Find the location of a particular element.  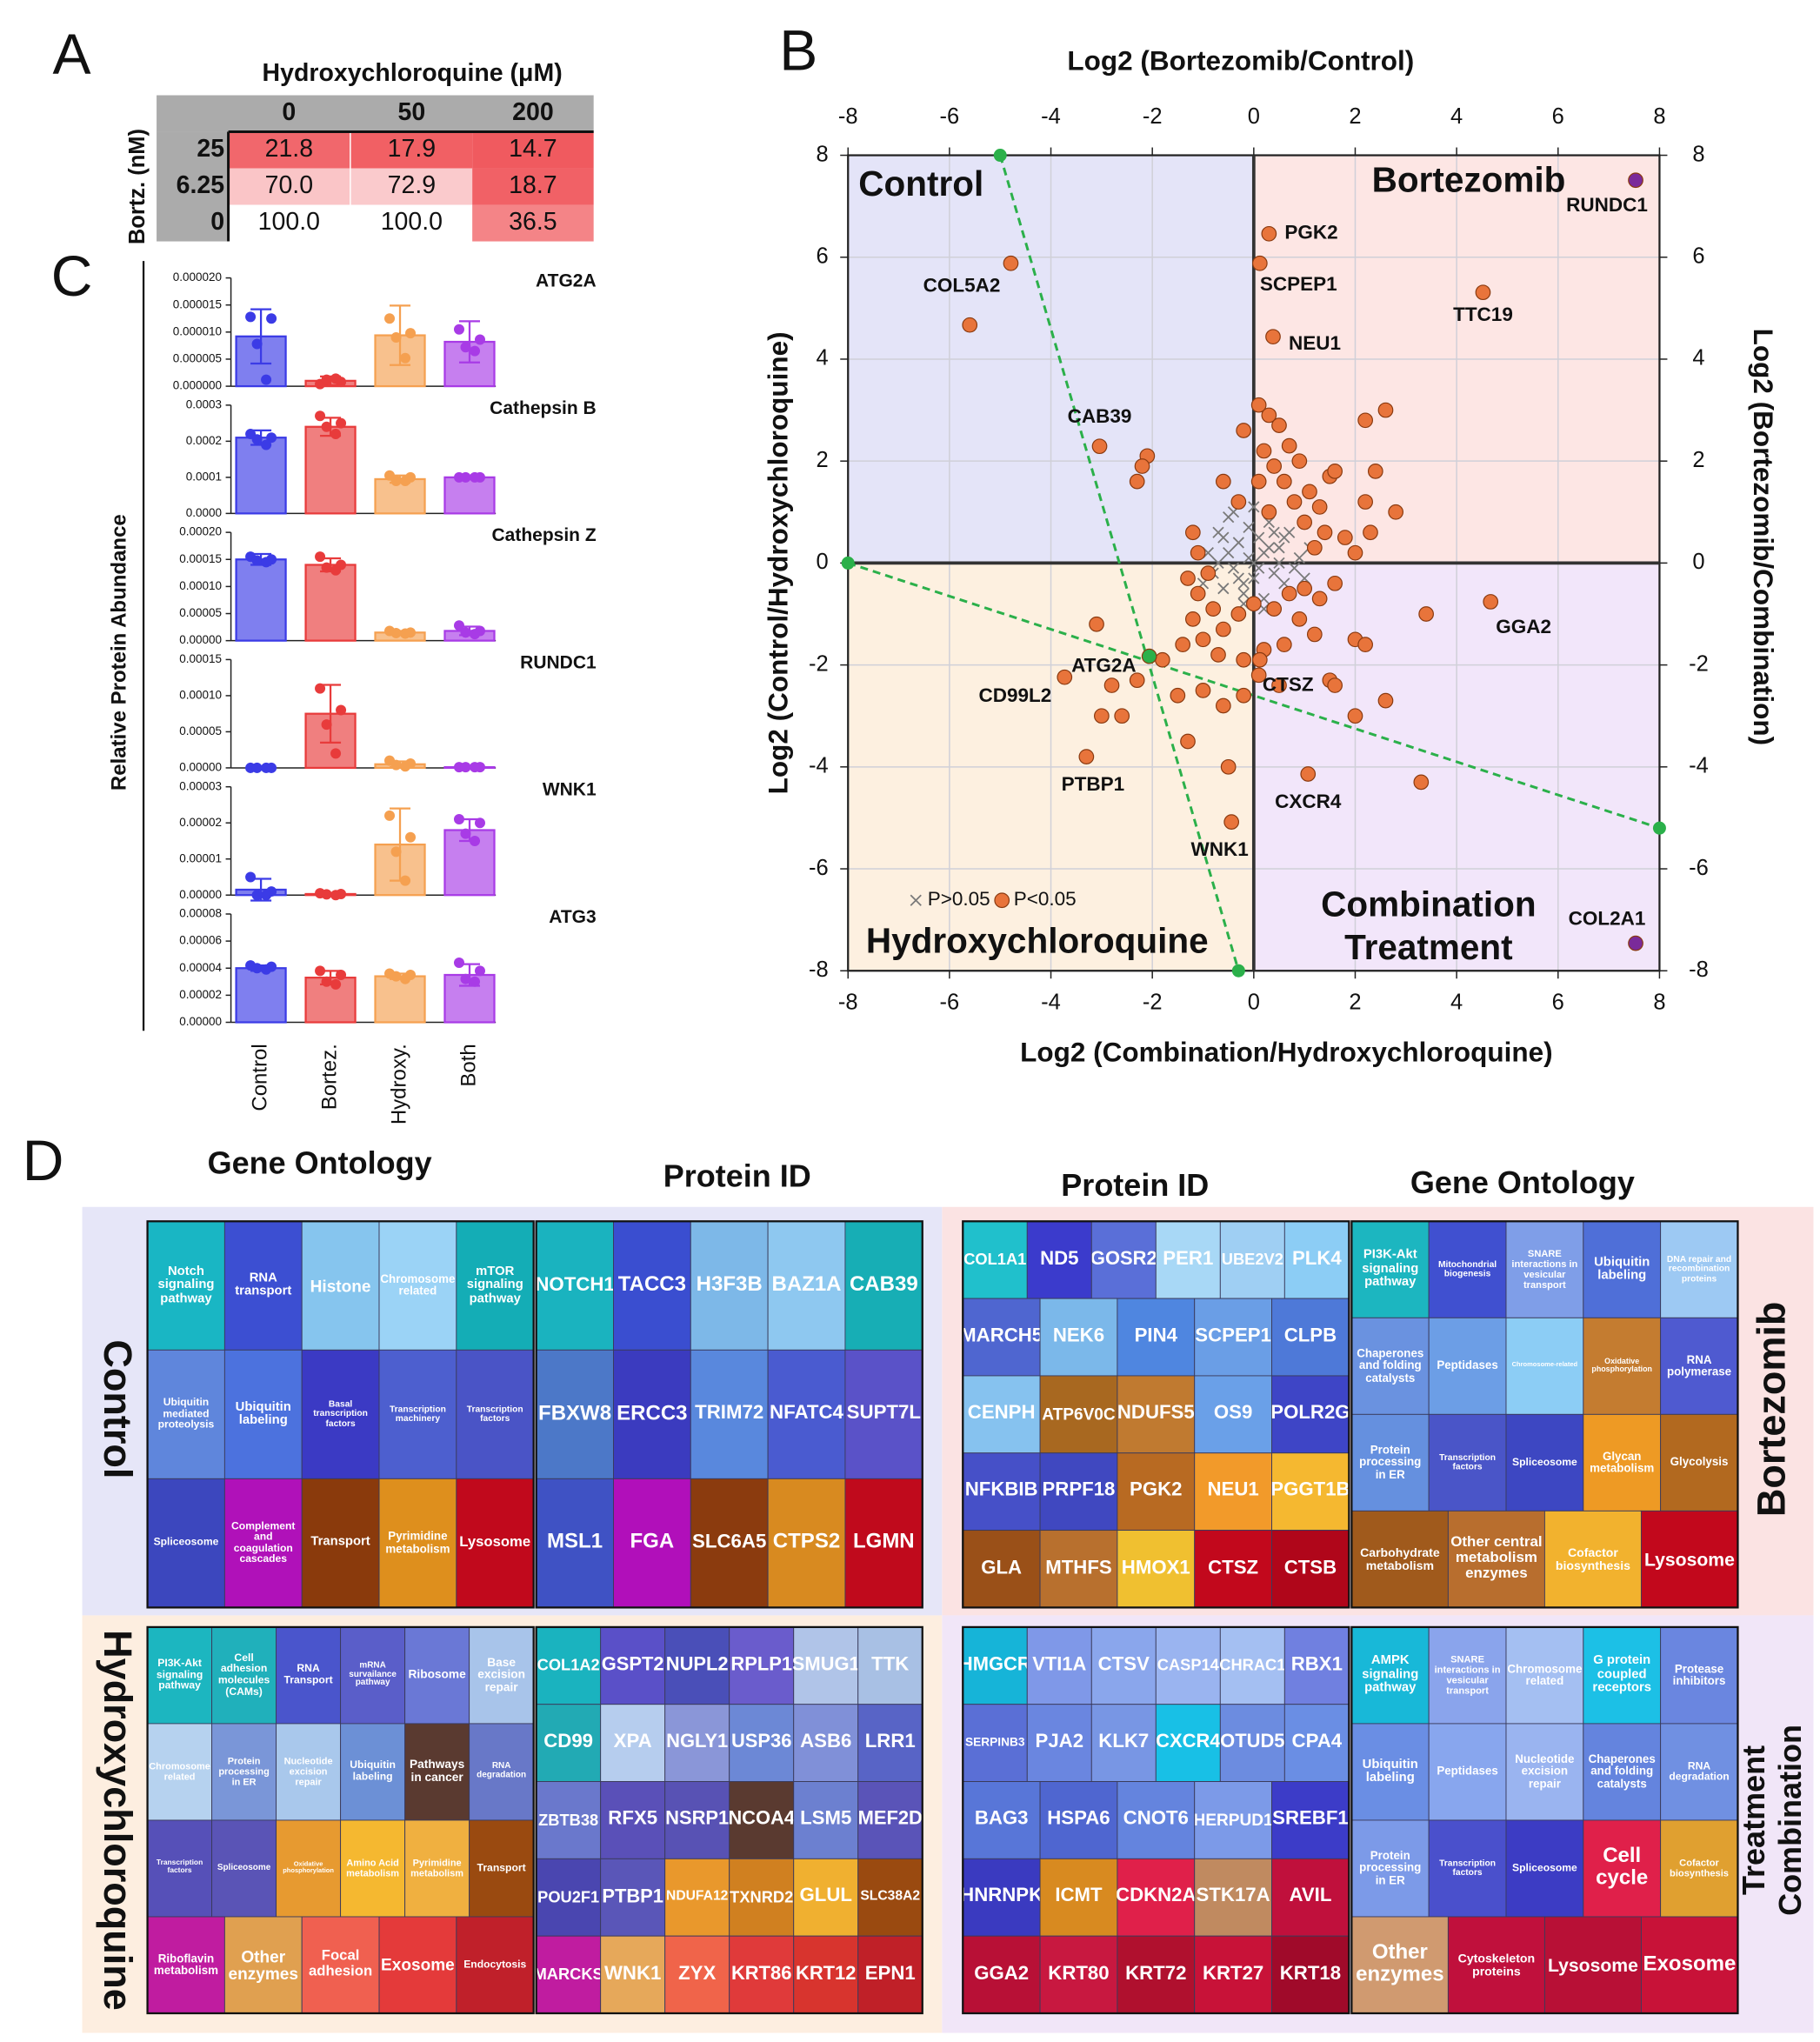

treemap-cell-label-box: RNA degradation is located at coordinates (1699, 1771).